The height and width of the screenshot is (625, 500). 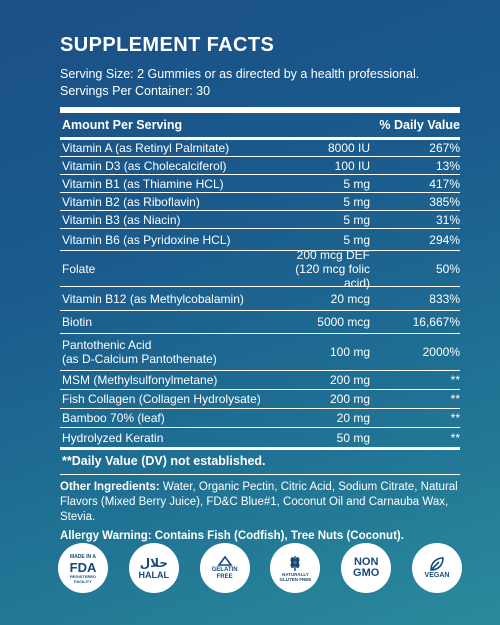 I want to click on nutrient-name: Folate, so click(x=79, y=268).